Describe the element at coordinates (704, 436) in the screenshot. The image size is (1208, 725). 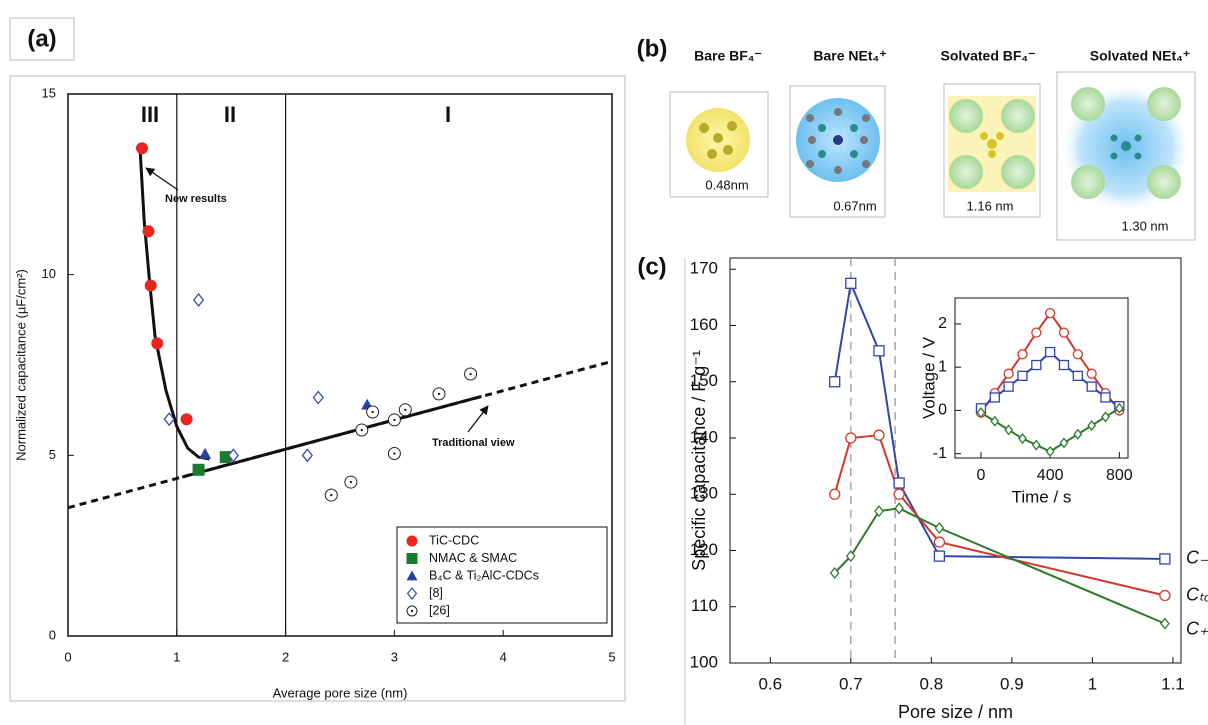
I see `y-tick-label: 140` at that location.